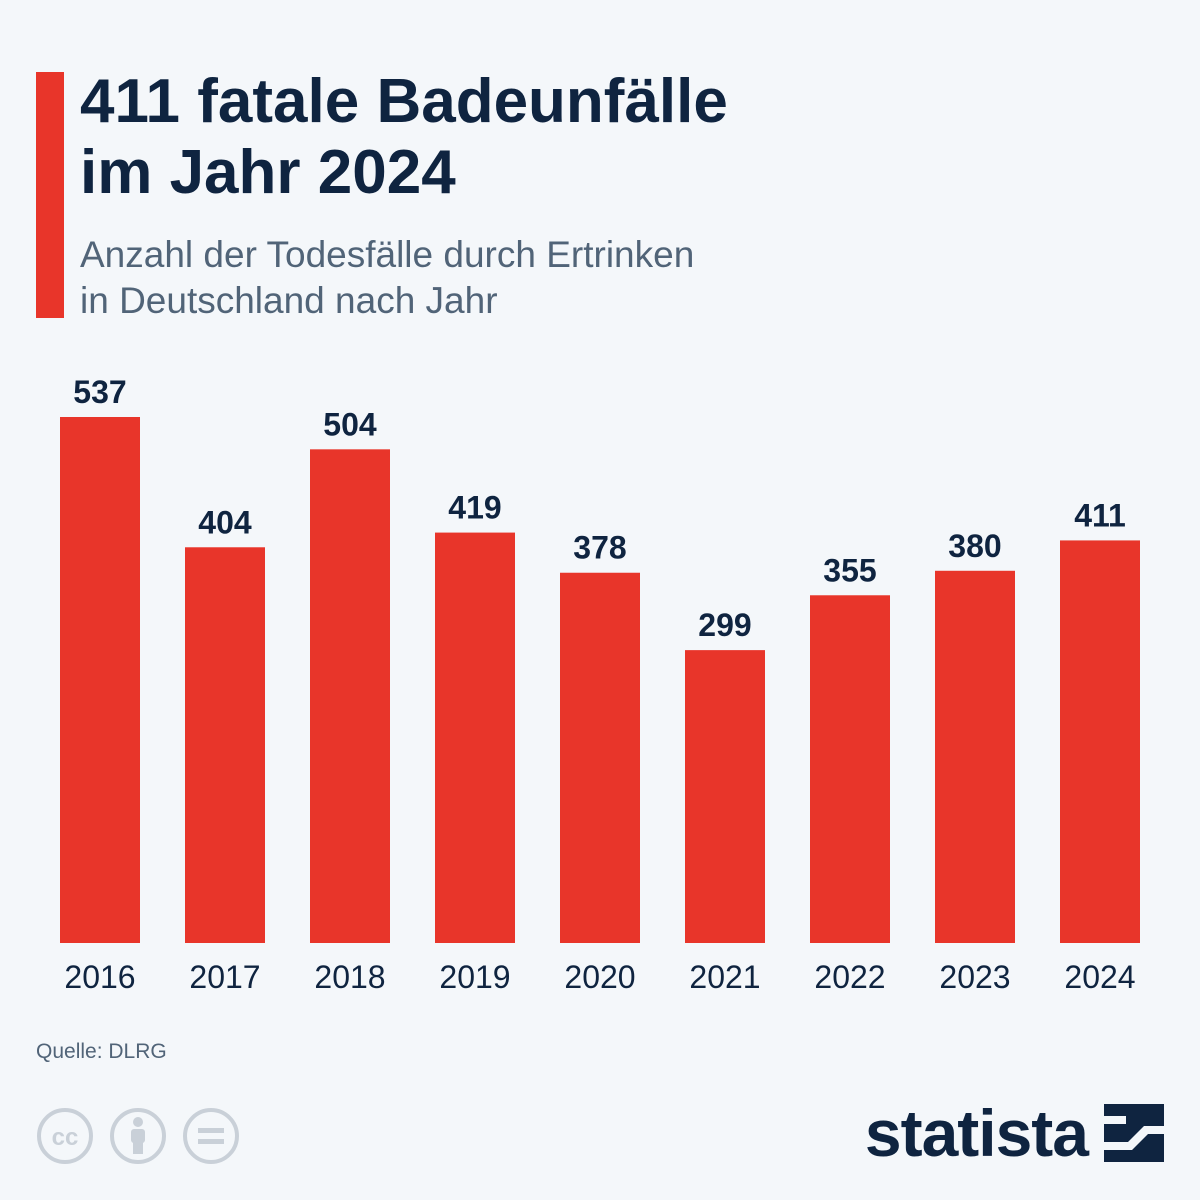  I want to click on value-label-2022: 355, so click(849, 570).